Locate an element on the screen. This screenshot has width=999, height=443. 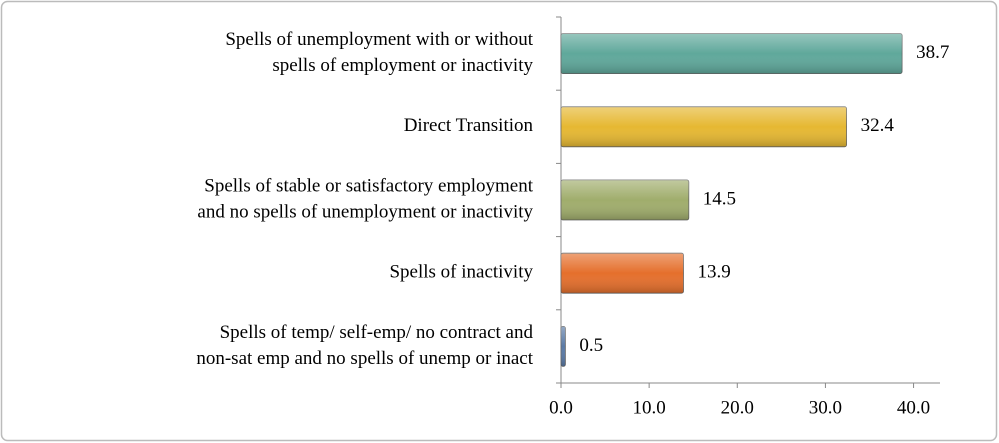
y-tick-label: Direct Transition is located at coordinates (469, 125).